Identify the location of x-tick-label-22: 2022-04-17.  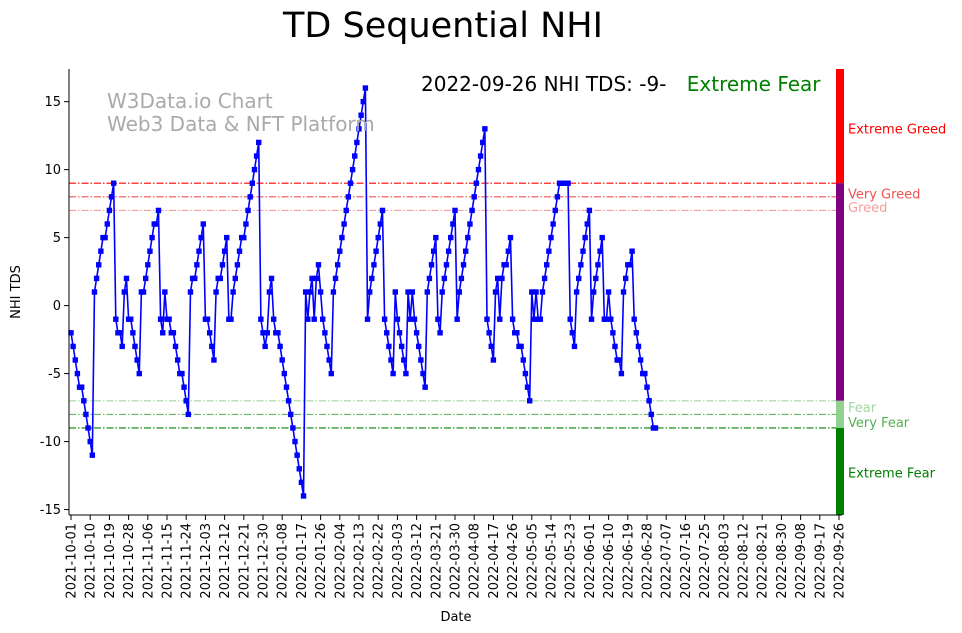
(494, 561).